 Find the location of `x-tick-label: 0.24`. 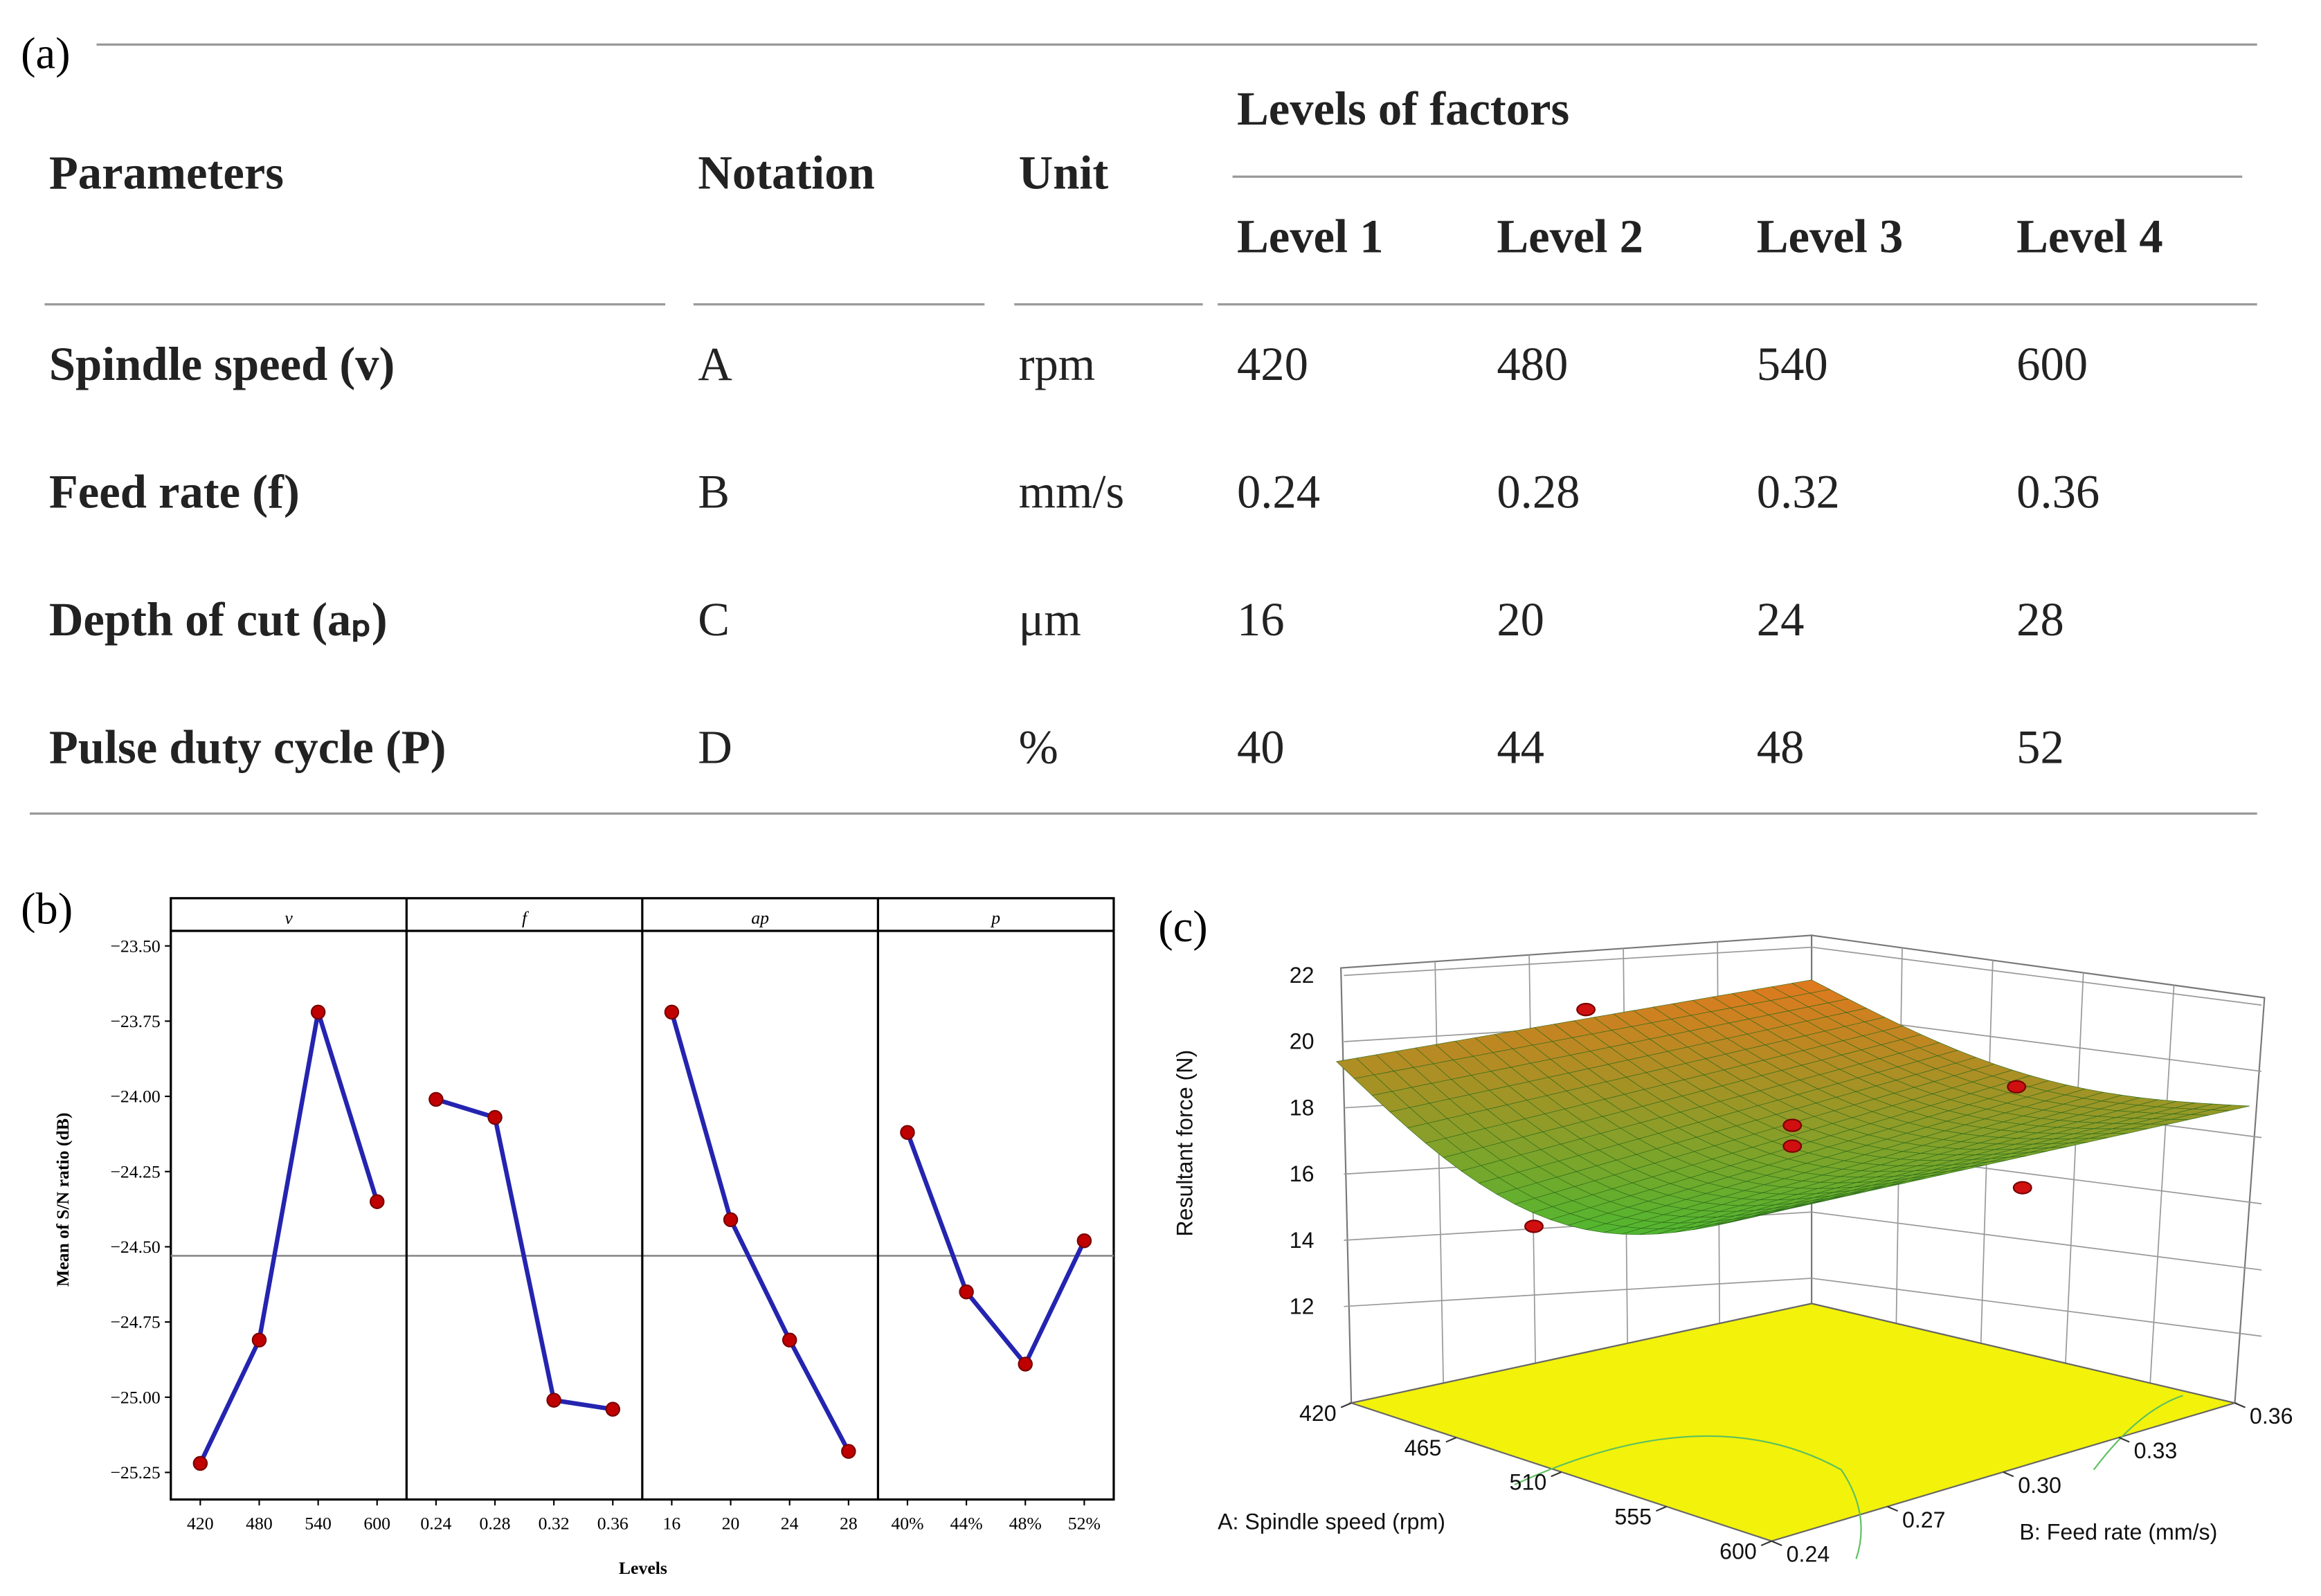

x-tick-label: 0.24 is located at coordinates (435, 1523).